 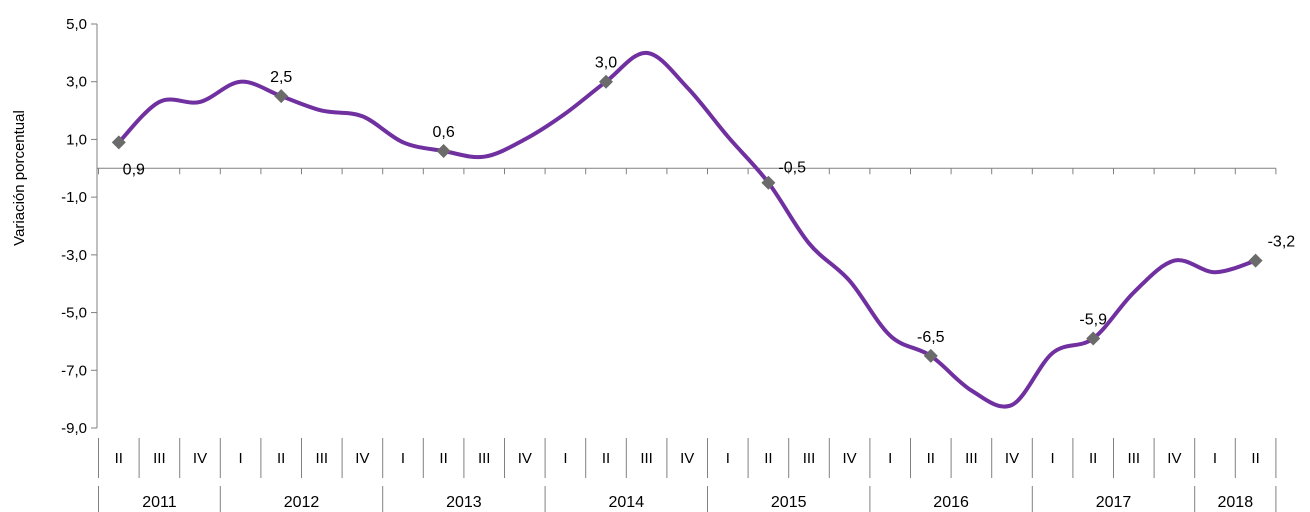 What do you see at coordinates (79, 226) in the screenshot?
I see `y-axis: 5,0 3,0 1,0 -1,0 -3,0 -5,0 -7,0 -9,0` at bounding box center [79, 226].